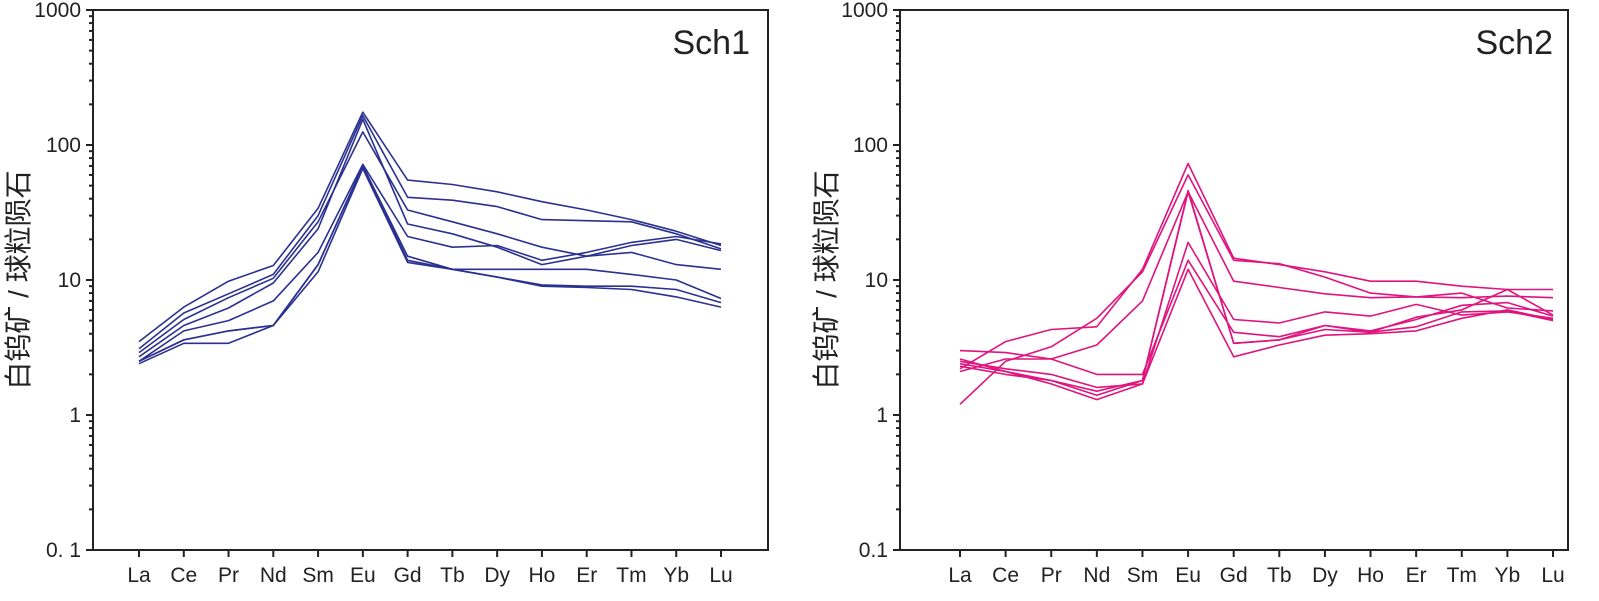  What do you see at coordinates (873, 550) in the screenshot?
I see `y-tick-label: 0.1` at bounding box center [873, 550].